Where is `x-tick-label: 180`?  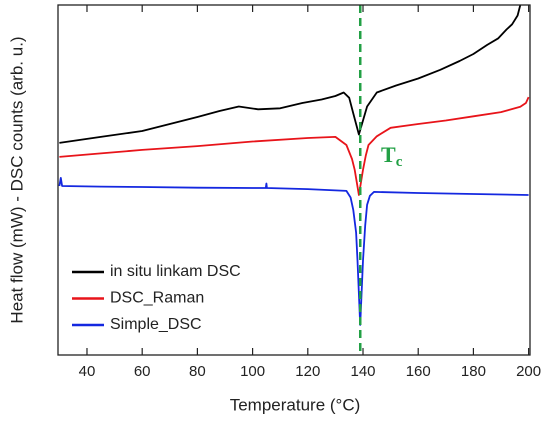
x-tick-label: 180 is located at coordinates (473, 371).